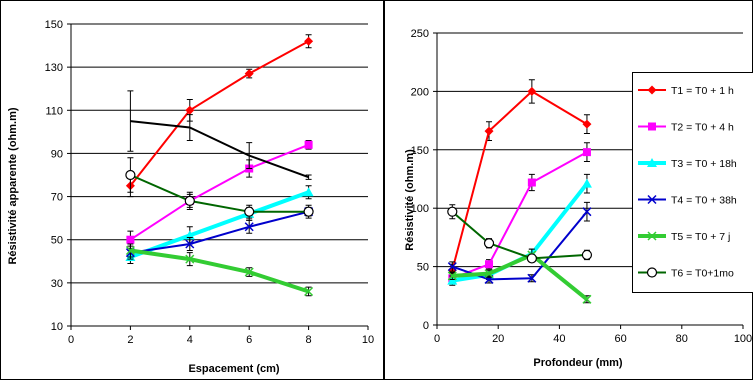 This screenshot has width=753, height=380. What do you see at coordinates (54, 25) in the screenshot?
I see `left-y-tick-label: 150` at bounding box center [54, 25].